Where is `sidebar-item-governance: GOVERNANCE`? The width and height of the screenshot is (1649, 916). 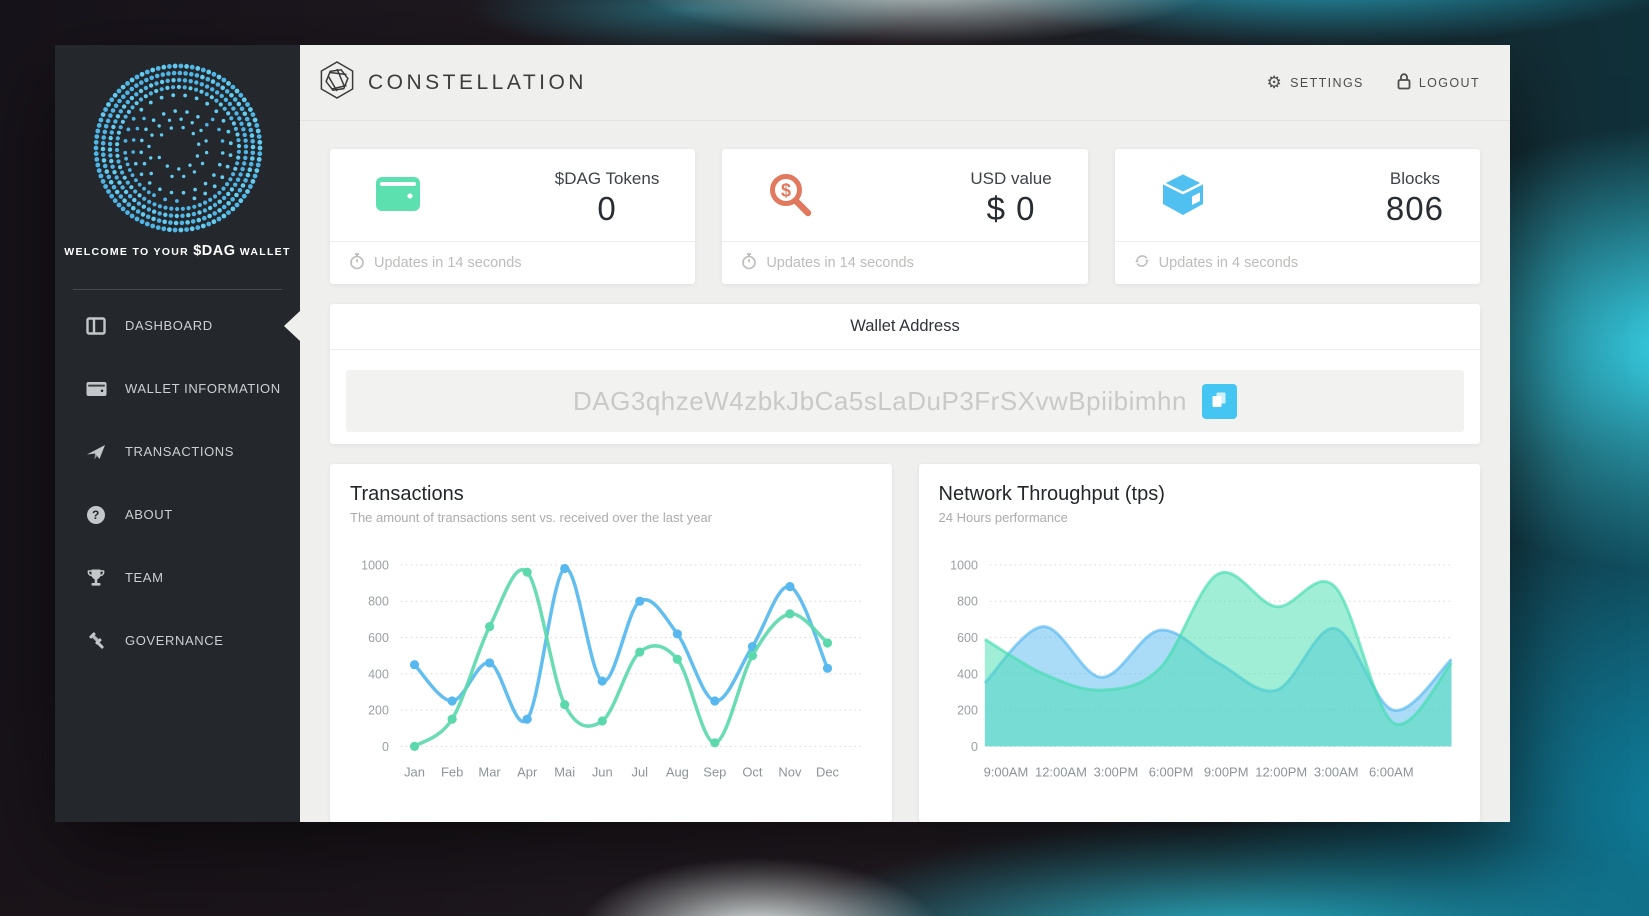 sidebar-item-governance: GOVERNANCE is located at coordinates (177, 640).